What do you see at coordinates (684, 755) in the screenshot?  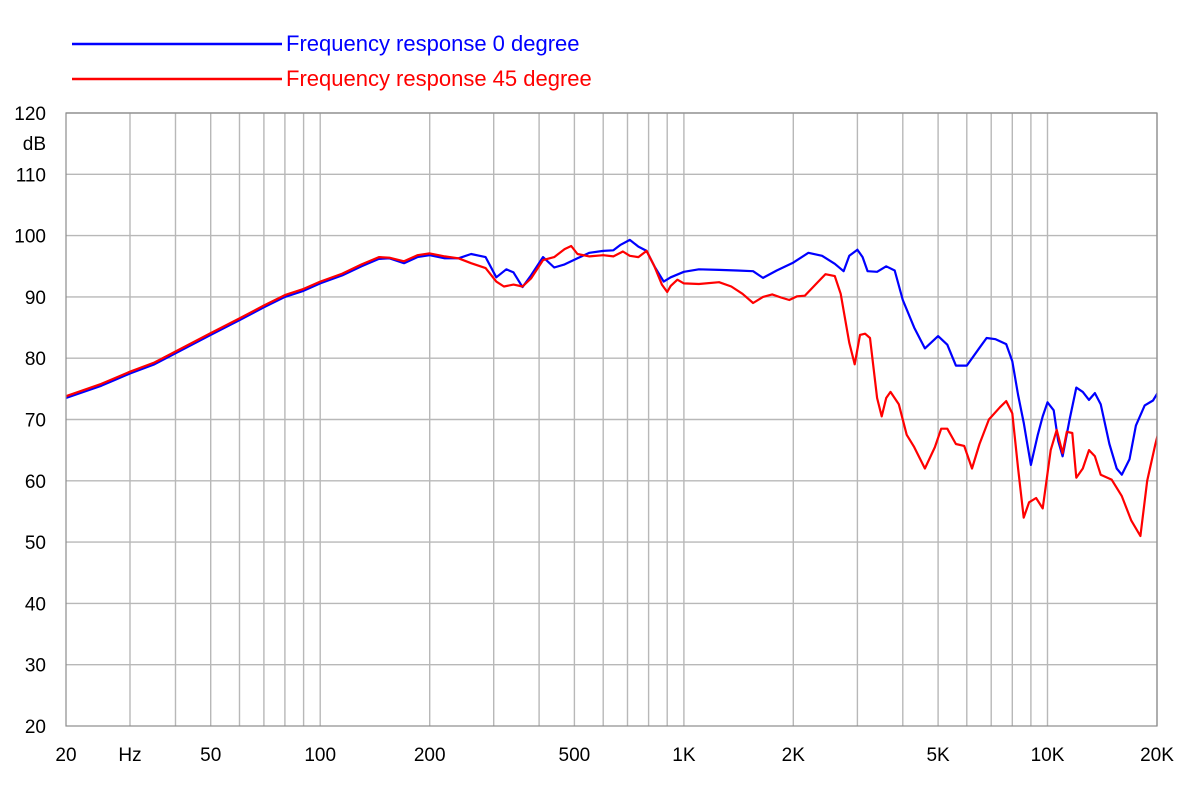 I see `x-tick-label-1K: 1K` at bounding box center [684, 755].